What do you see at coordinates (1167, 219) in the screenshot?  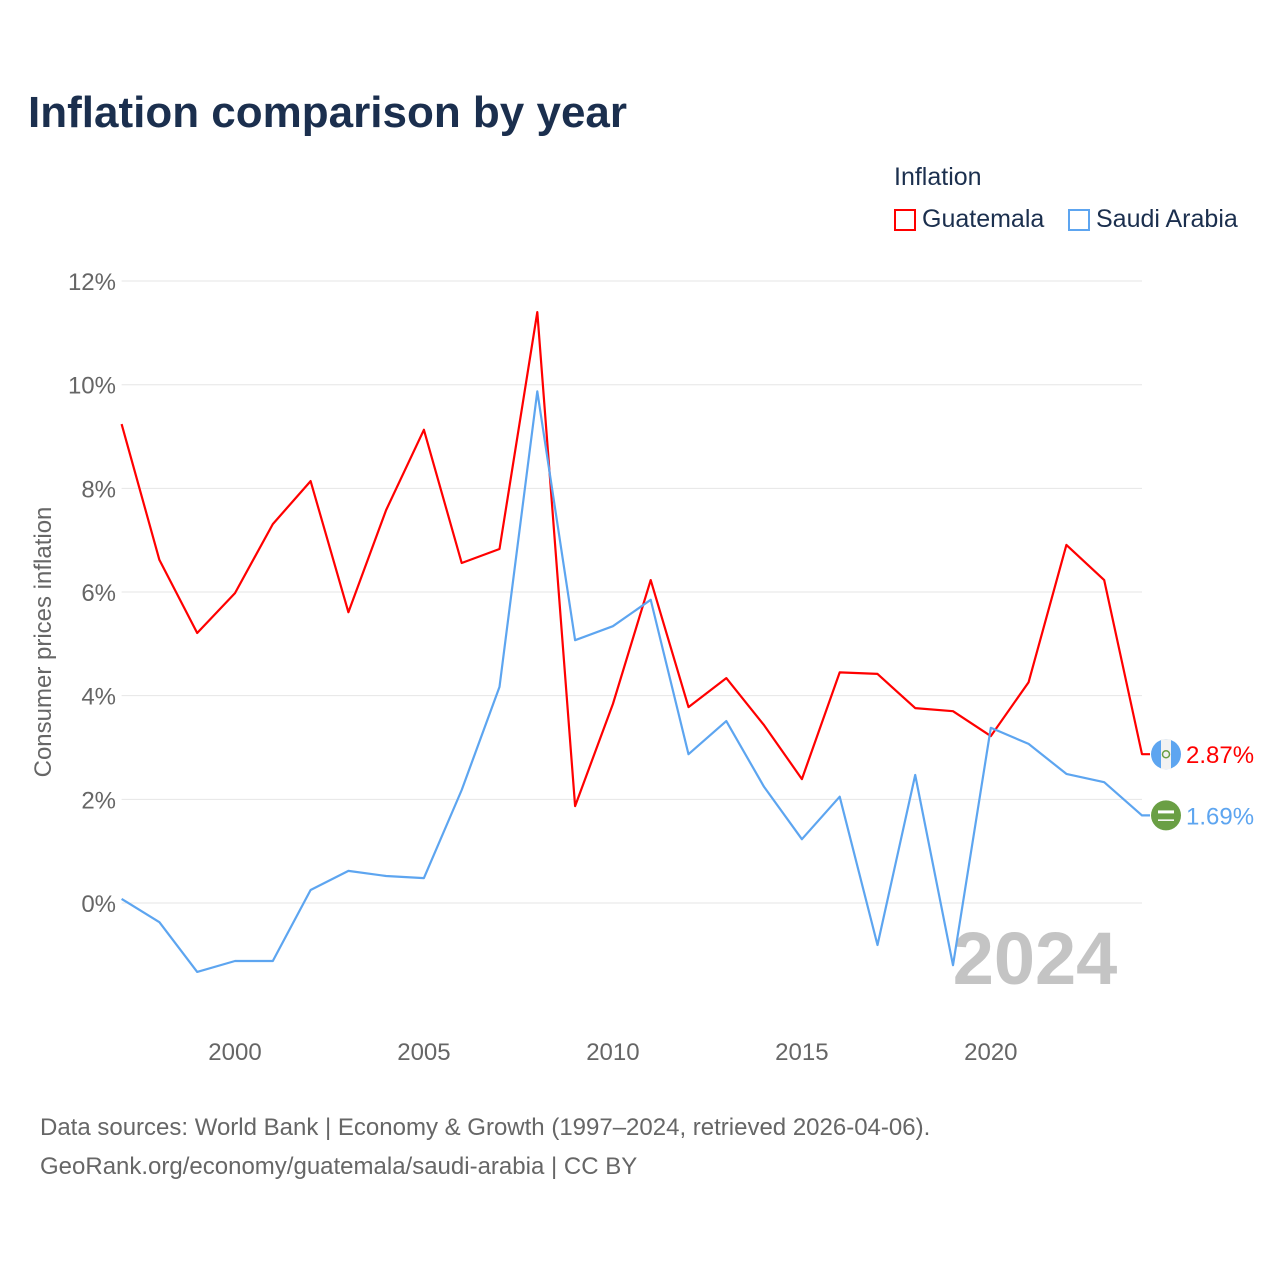 I see `legend-label: Saudi Arabia` at bounding box center [1167, 219].